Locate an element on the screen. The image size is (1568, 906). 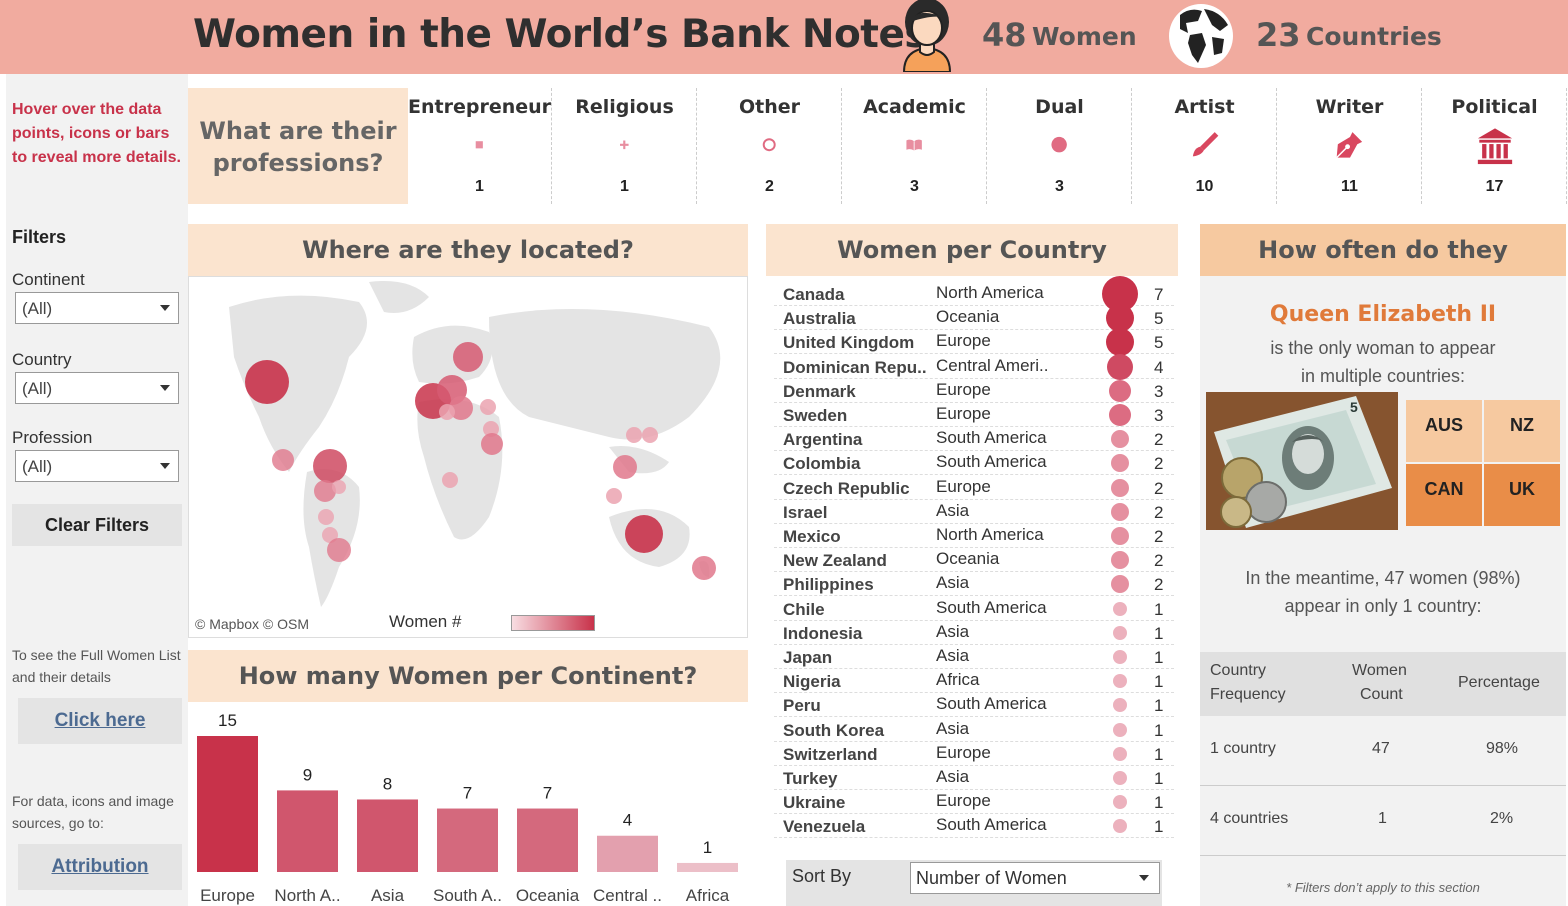
country-row: United Kingdom Europe 5 is located at coordinates (974, 342).